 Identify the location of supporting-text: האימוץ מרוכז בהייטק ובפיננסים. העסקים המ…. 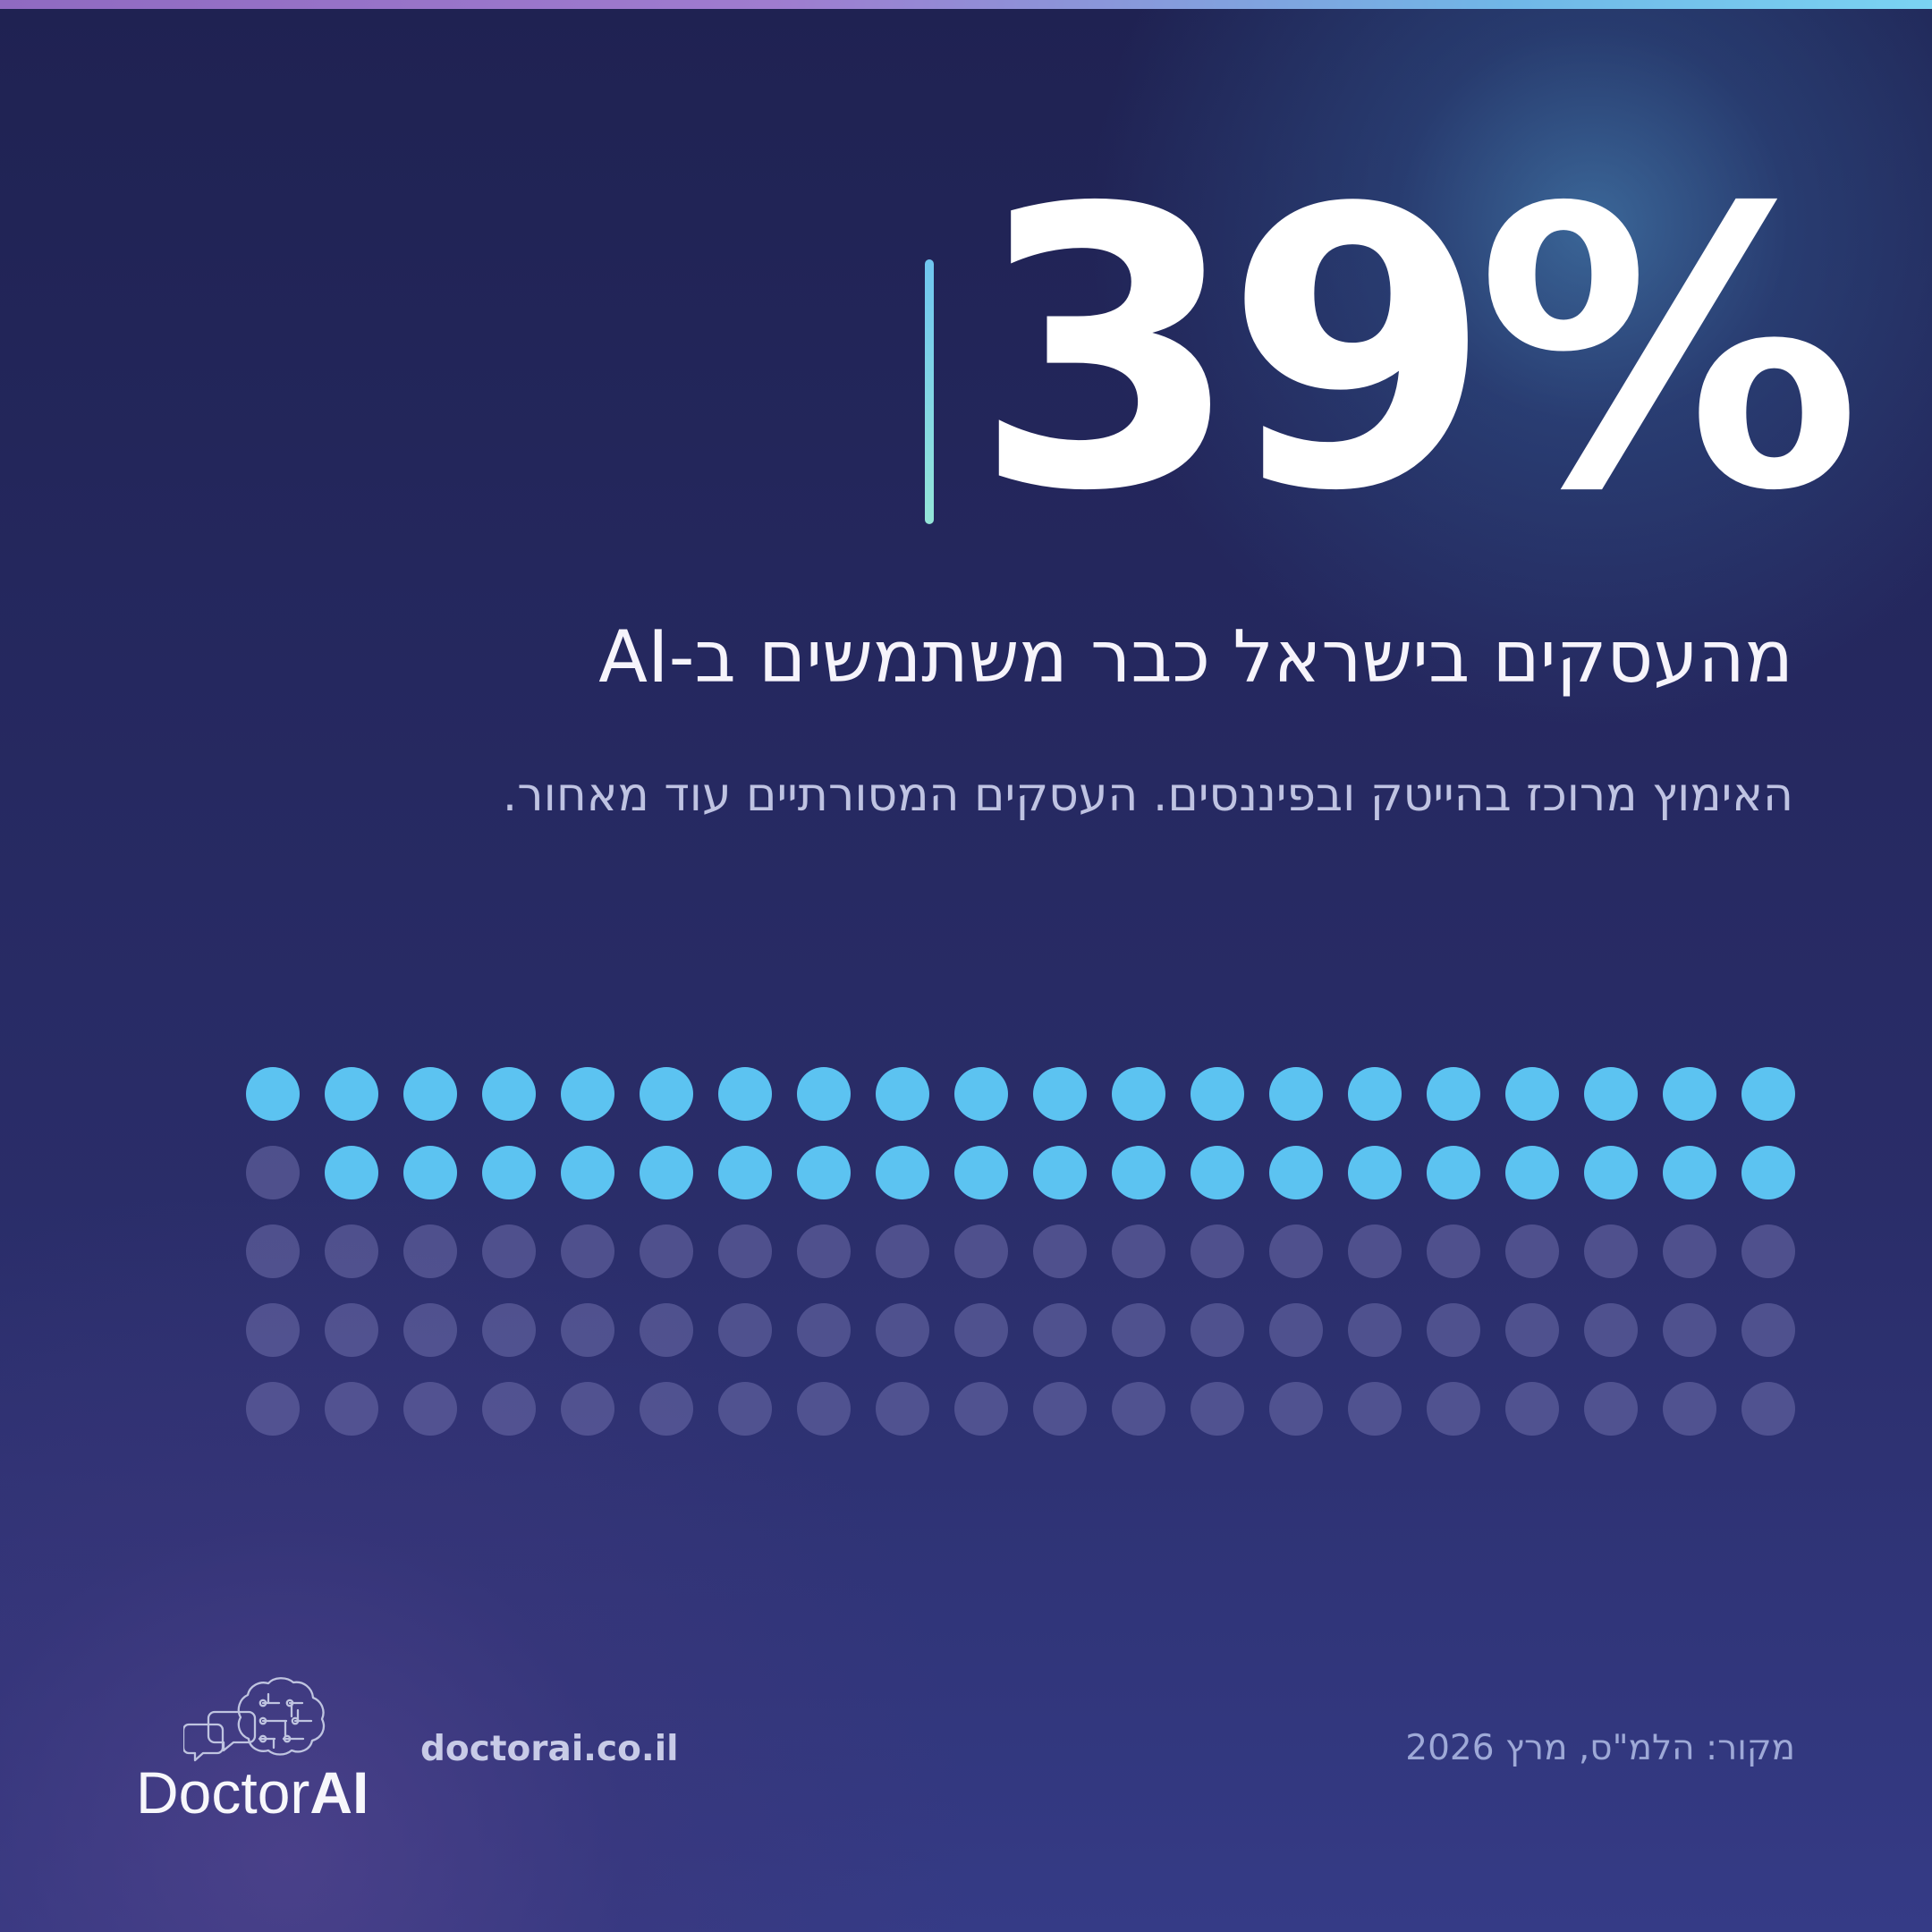
(1147, 795).